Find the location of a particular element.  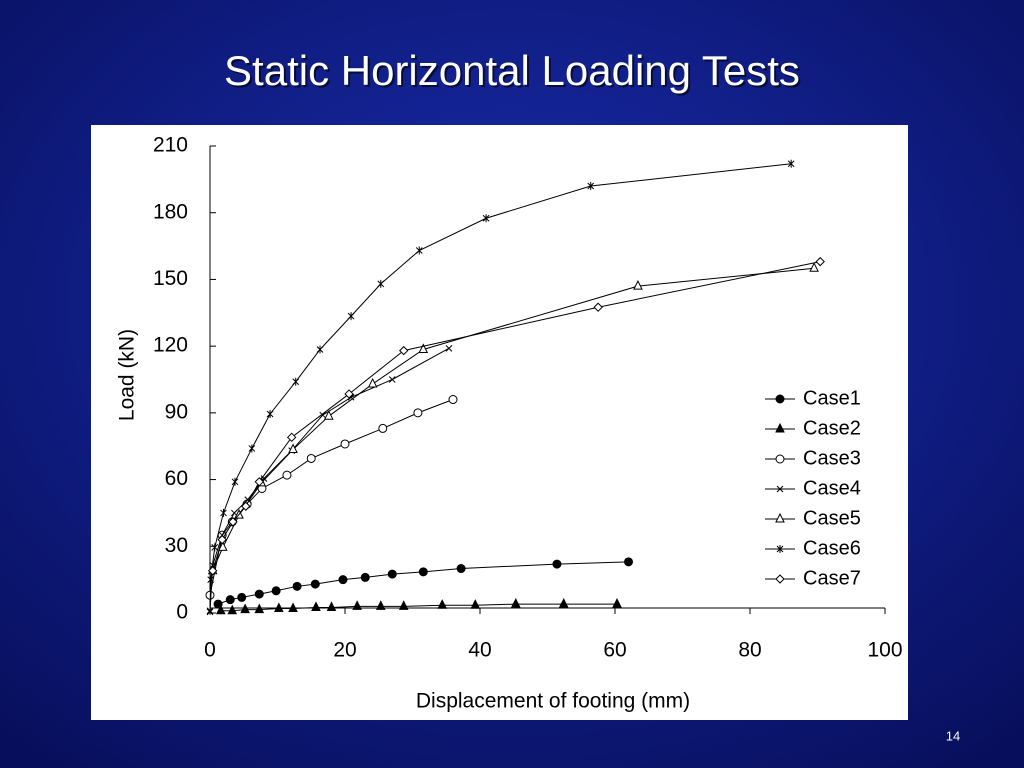

x-tick-label: 80 is located at coordinates (749, 650).